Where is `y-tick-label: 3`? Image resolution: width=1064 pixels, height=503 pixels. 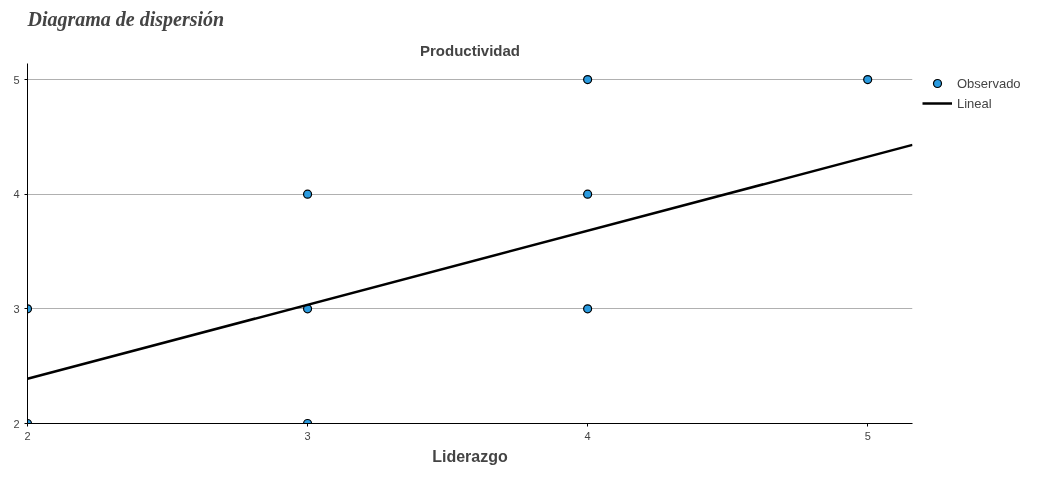 y-tick-label: 3 is located at coordinates (16, 308).